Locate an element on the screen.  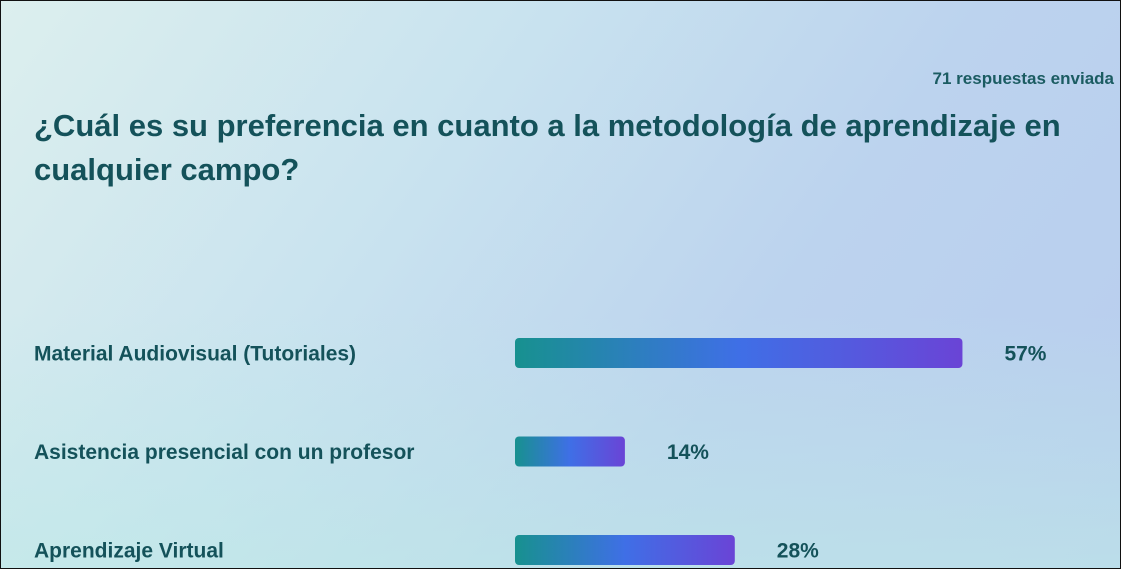
value-label: 28% is located at coordinates (798, 551).